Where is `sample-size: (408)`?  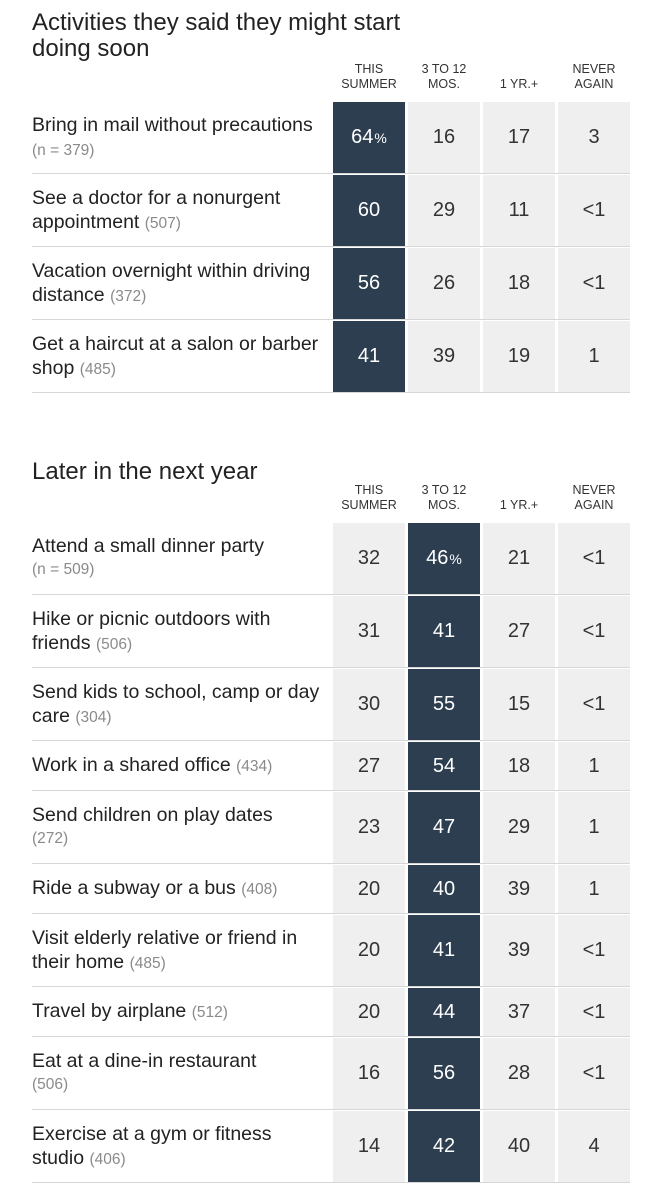
sample-size: (408) is located at coordinates (259, 889).